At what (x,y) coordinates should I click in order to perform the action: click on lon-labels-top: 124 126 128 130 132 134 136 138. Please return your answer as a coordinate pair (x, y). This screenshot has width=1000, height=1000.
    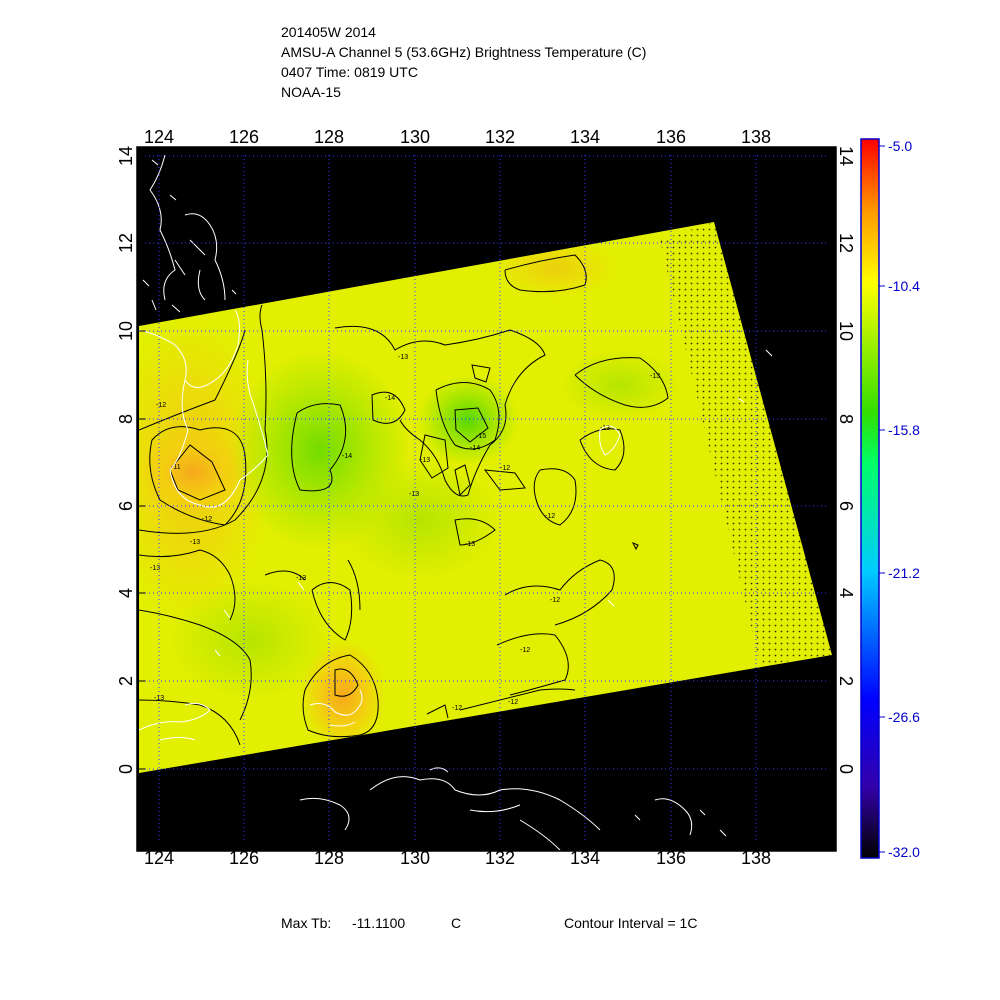
    Looking at the image, I should click on (457, 137).